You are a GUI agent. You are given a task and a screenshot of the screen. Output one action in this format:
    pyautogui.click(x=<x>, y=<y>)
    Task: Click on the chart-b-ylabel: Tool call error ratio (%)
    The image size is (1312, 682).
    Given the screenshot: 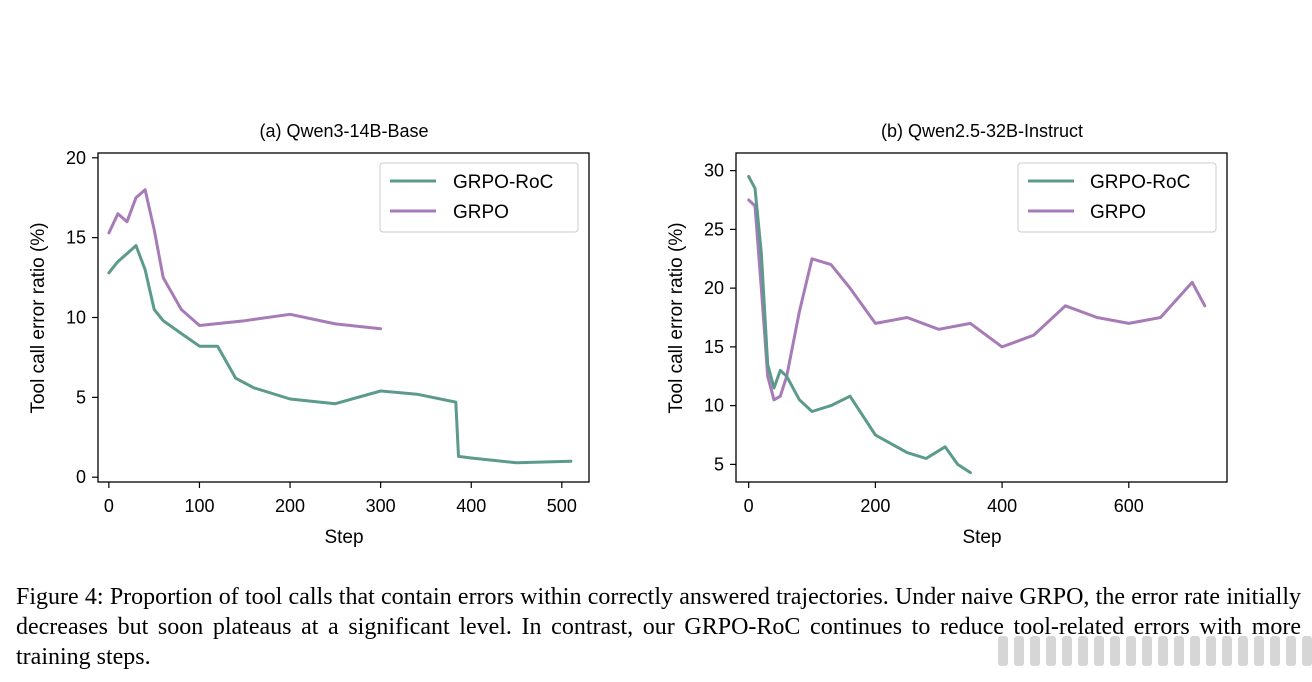 What is the action you would take?
    pyautogui.click(x=676, y=317)
    